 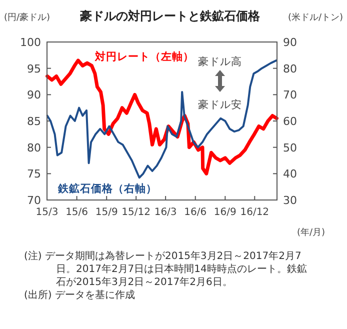 I want to click on y-tick-label: 75, so click(x=34, y=174).